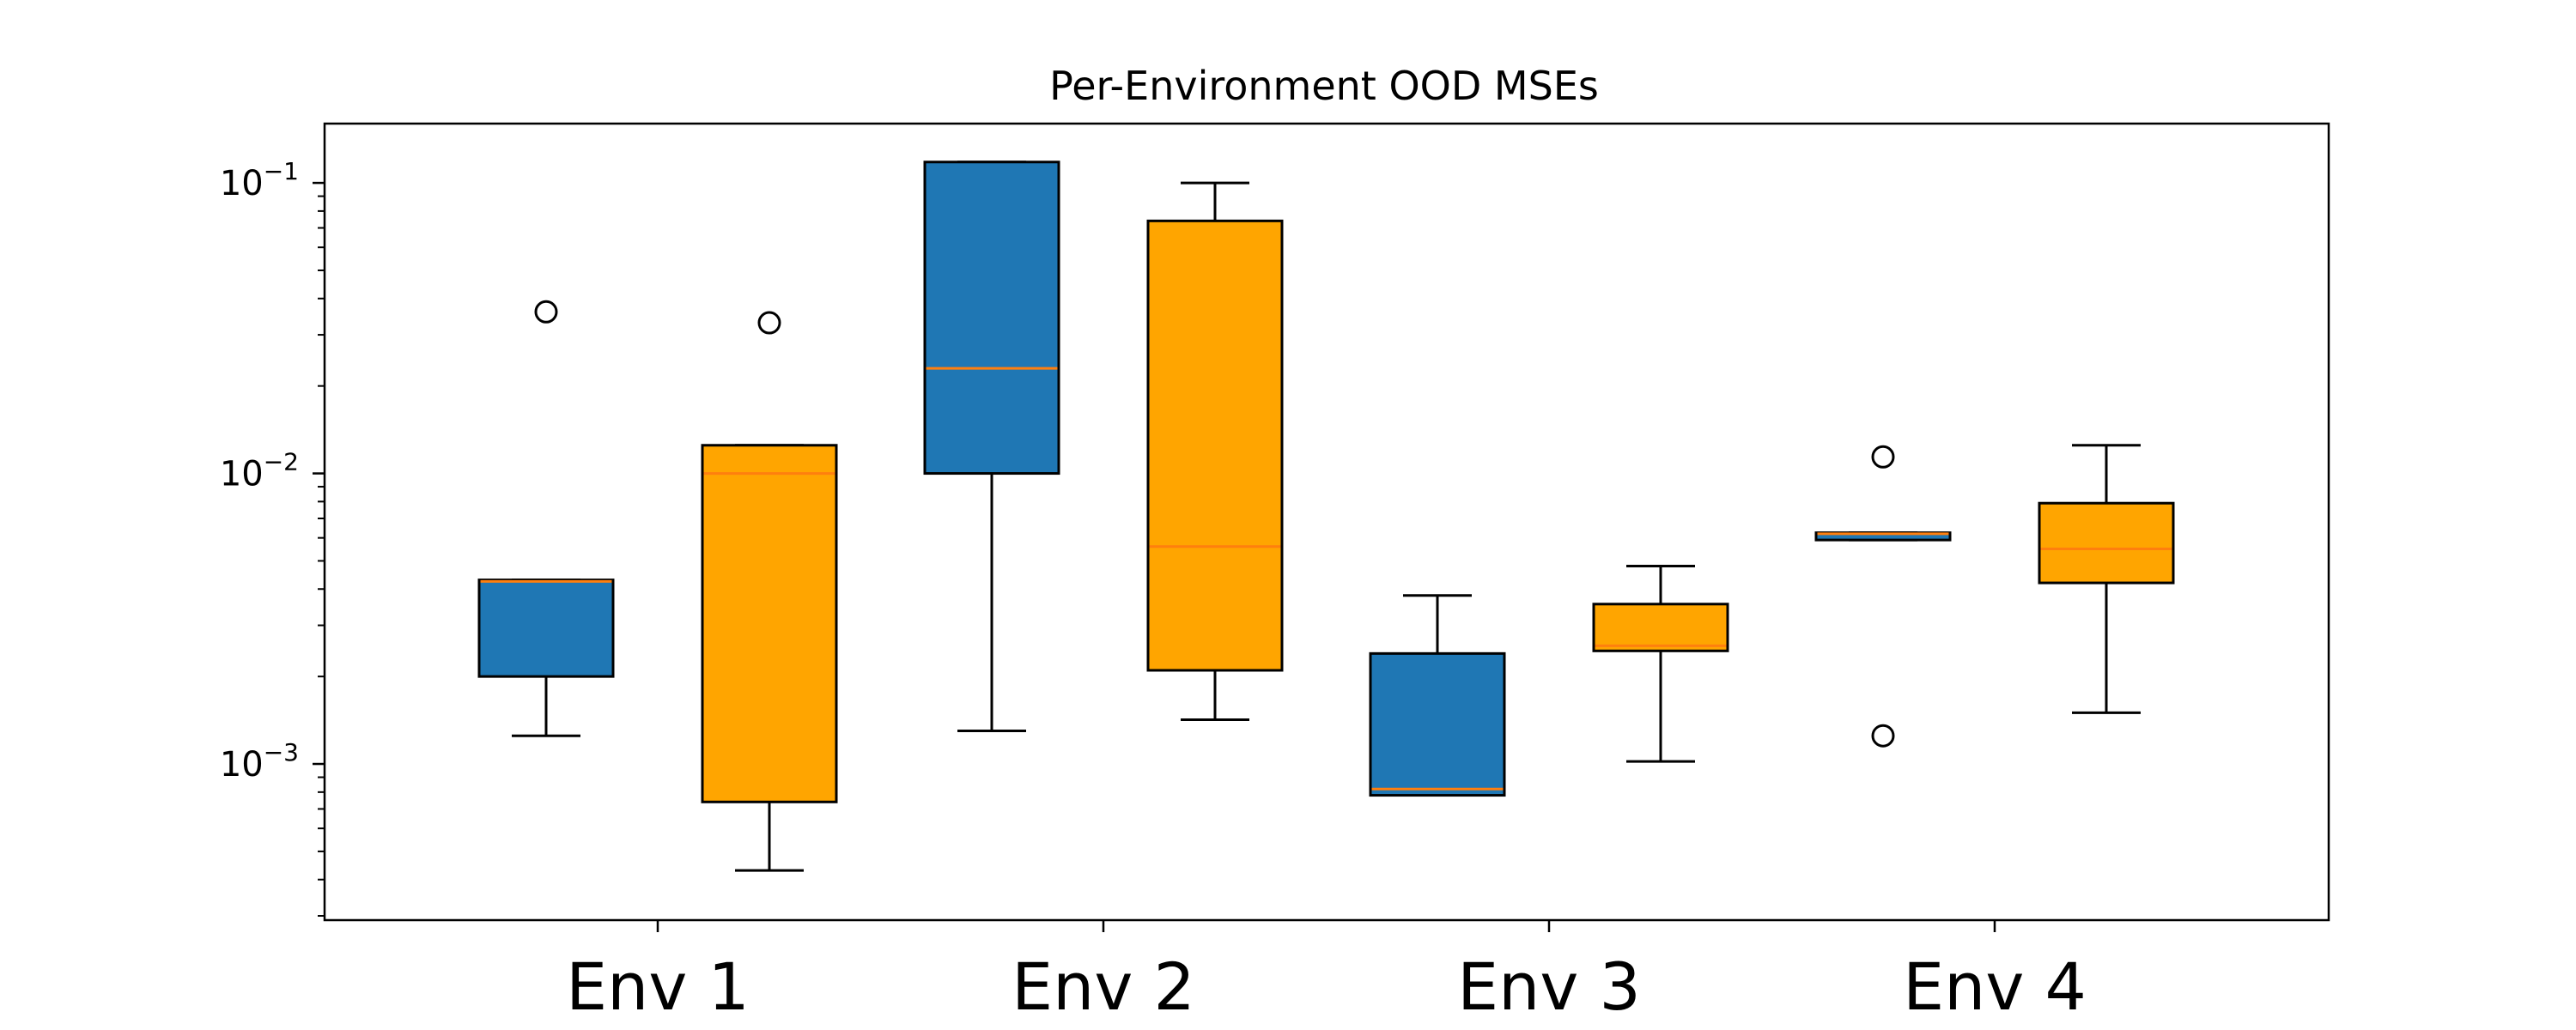 The width and height of the screenshot is (2576, 1030). Describe the element at coordinates (1549, 986) in the screenshot. I see `x-tick-label: Env 3` at that location.